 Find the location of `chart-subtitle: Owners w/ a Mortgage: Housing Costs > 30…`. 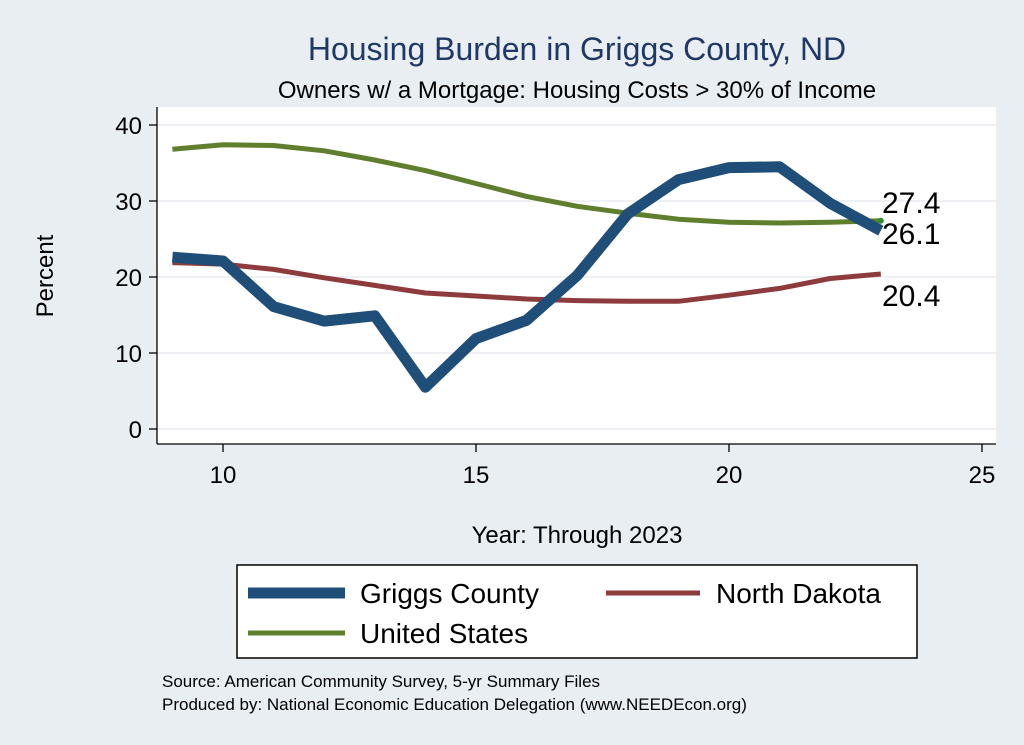

chart-subtitle: Owners w/ a Mortgage: Housing Costs > 30… is located at coordinates (577, 90).